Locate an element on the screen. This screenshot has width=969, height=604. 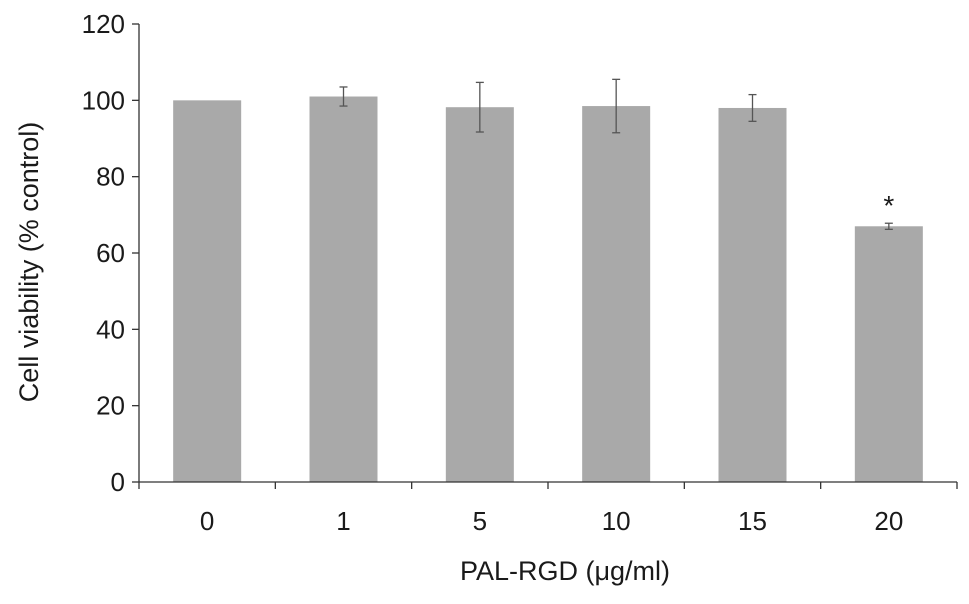
x-tick-label-15: 15 is located at coordinates (752, 521).